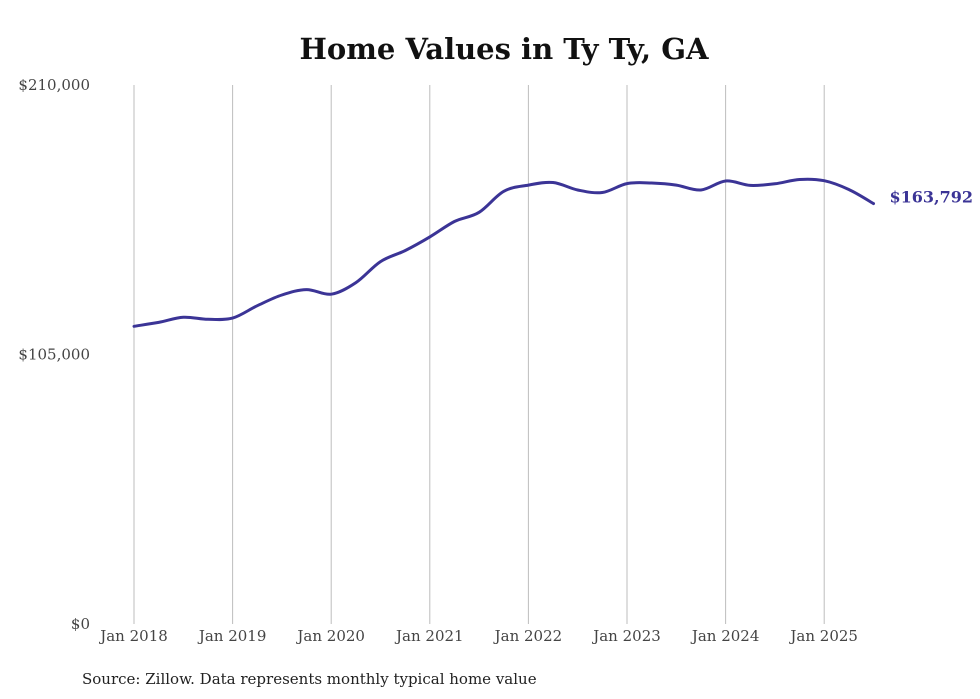 The height and width of the screenshot is (699, 980). What do you see at coordinates (133, 636) in the screenshot?
I see `x-tick-label: Jan 2018` at bounding box center [133, 636].